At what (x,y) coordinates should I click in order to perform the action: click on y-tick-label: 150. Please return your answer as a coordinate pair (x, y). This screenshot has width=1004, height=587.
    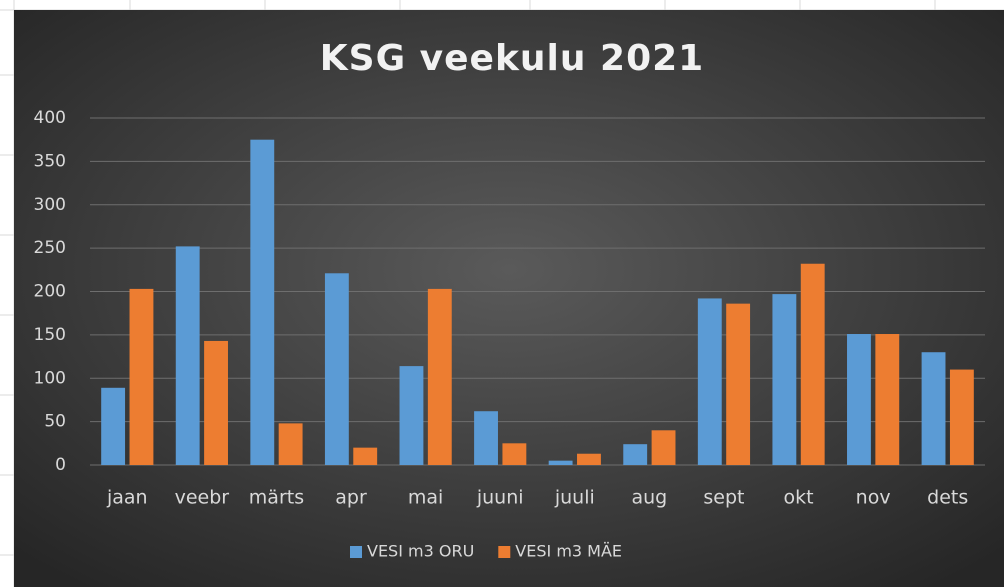
    Looking at the image, I should click on (50, 335).